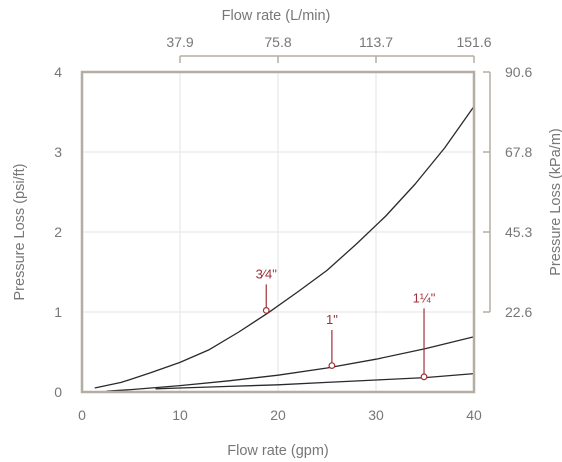 This screenshot has height=462, width=562. What do you see at coordinates (424, 377) in the screenshot?
I see `callout-marker-one-quarter-inch` at bounding box center [424, 377].